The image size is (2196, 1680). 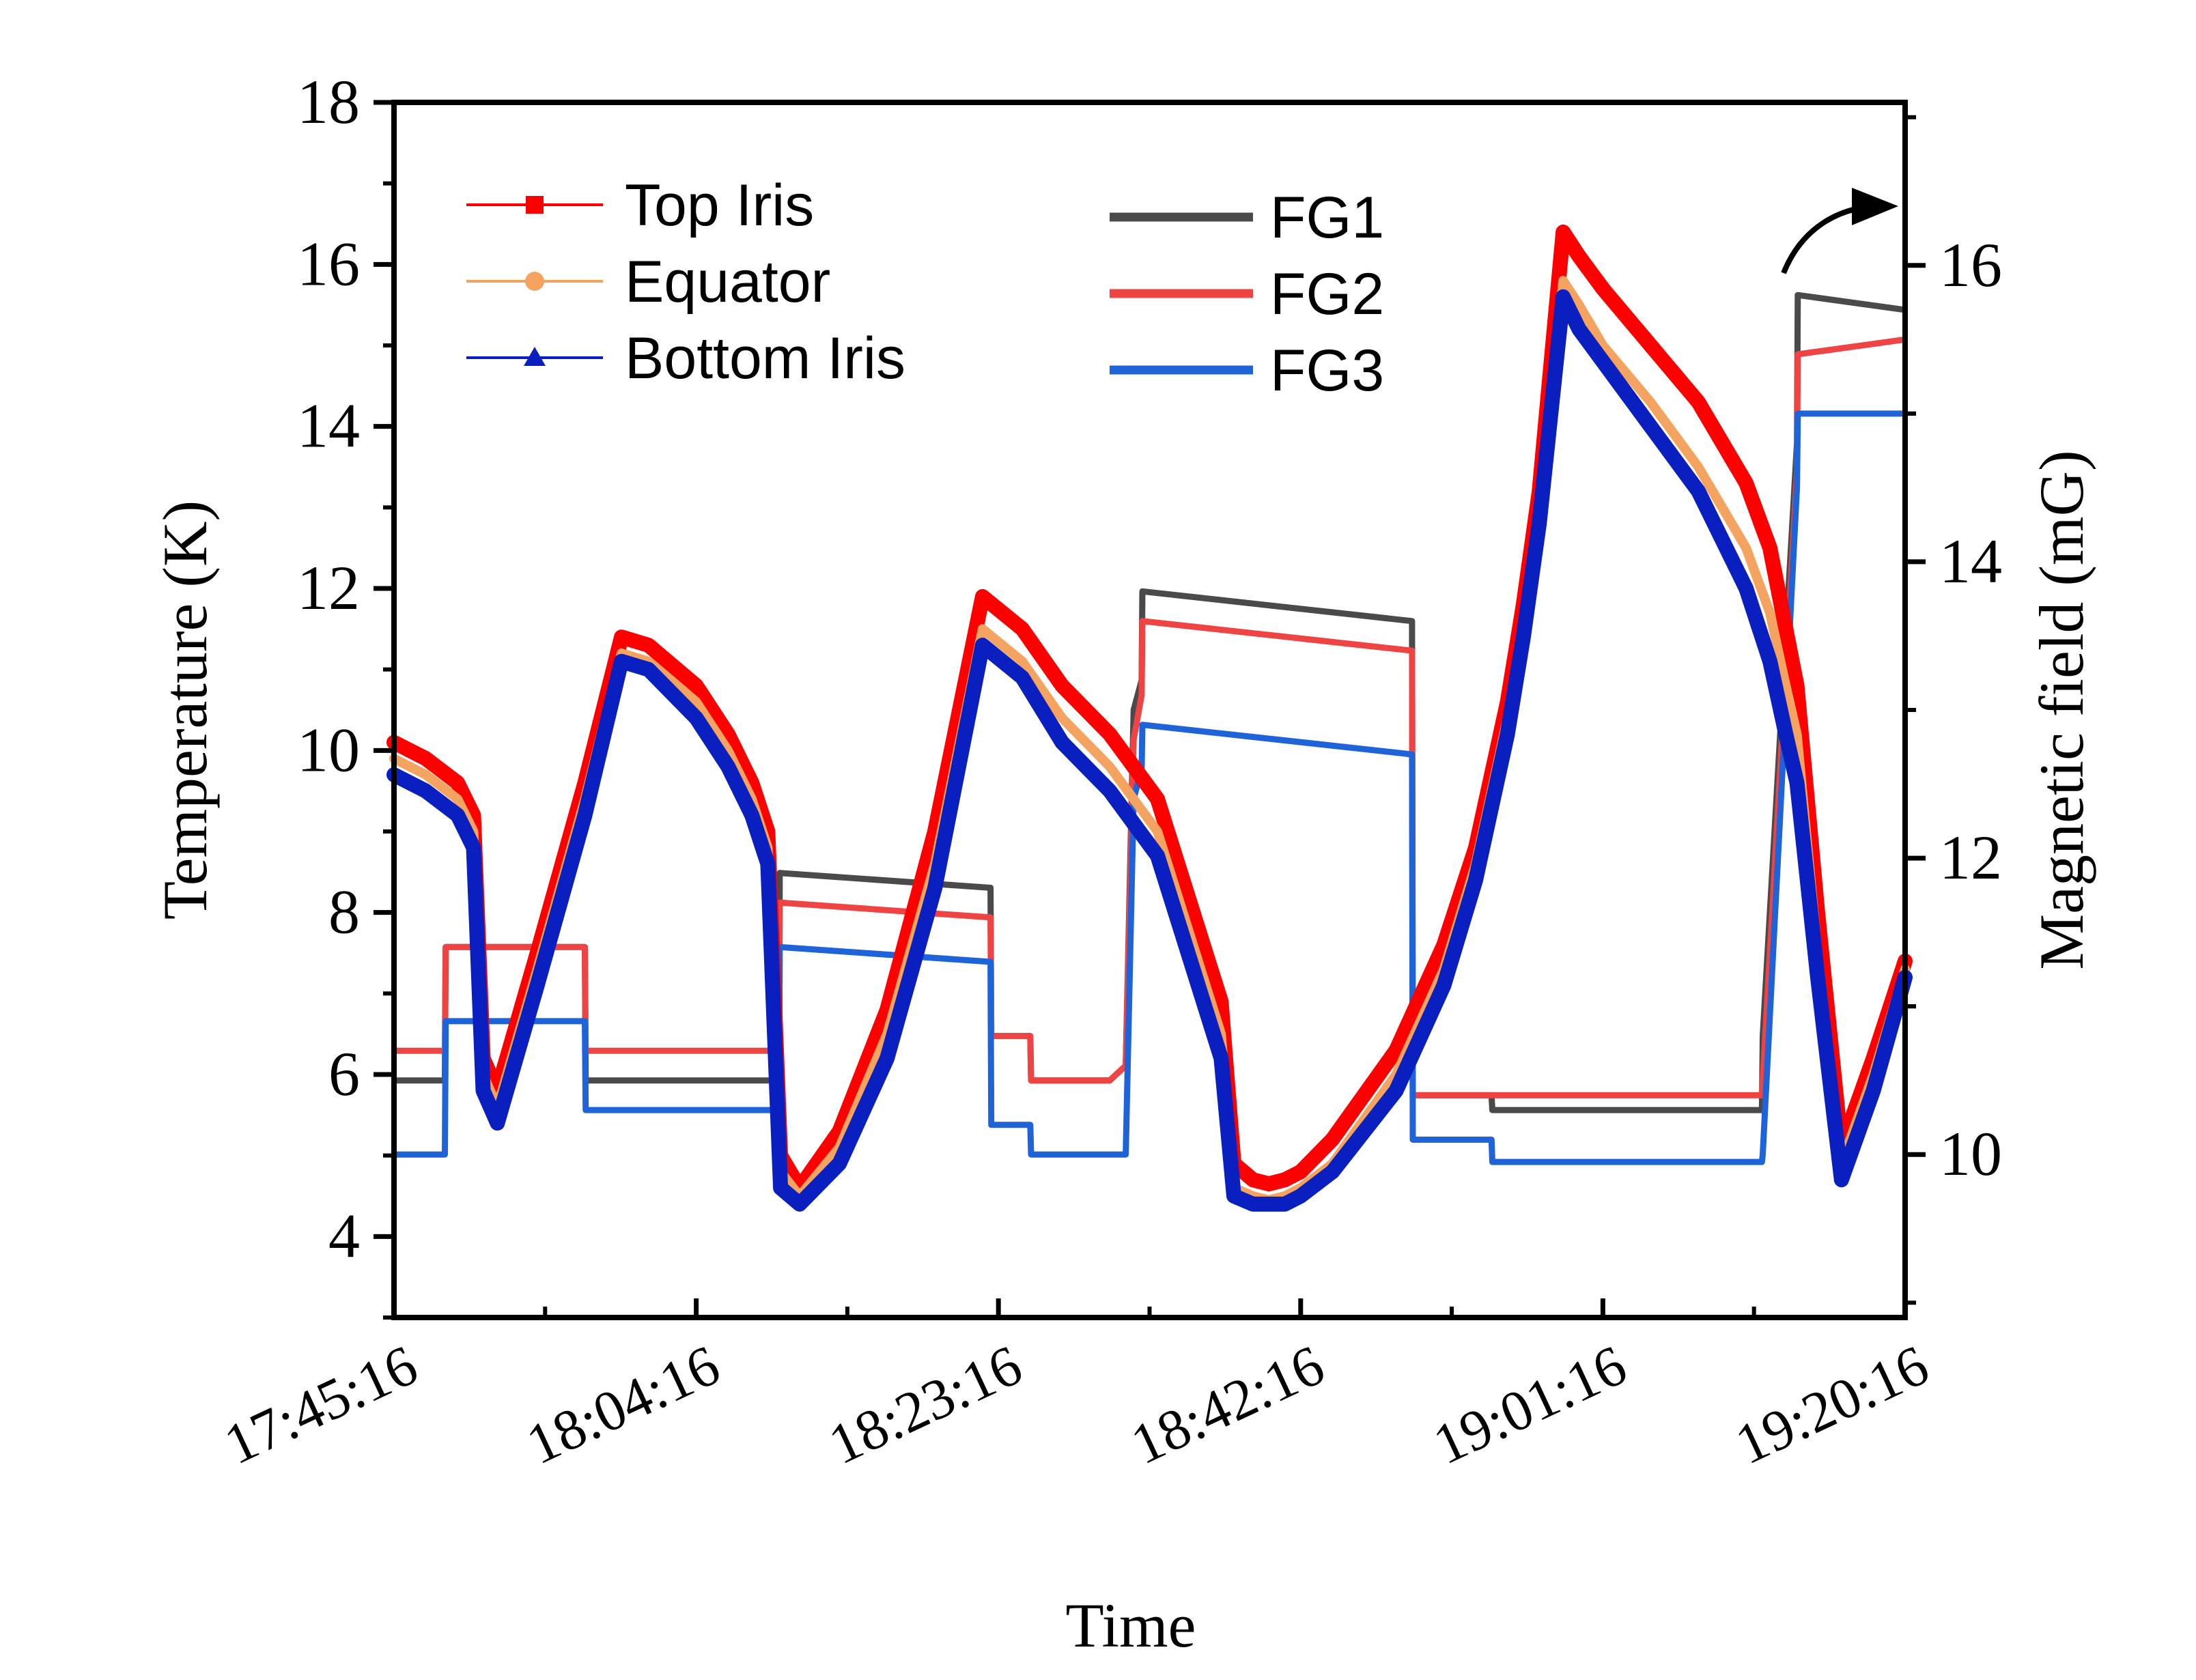 I want to click on legend-label: Equator, so click(x=728, y=282).